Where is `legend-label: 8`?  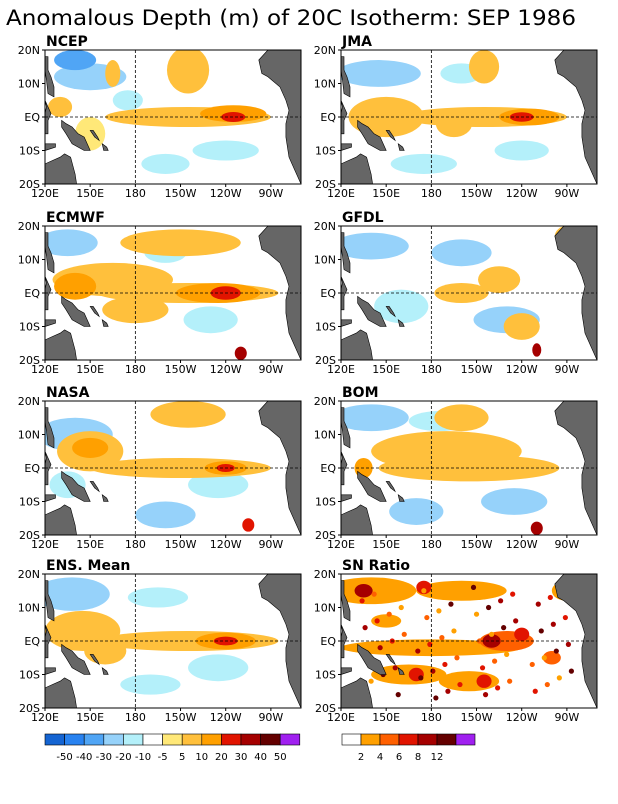
legend-label: 8 is located at coordinates (418, 757).